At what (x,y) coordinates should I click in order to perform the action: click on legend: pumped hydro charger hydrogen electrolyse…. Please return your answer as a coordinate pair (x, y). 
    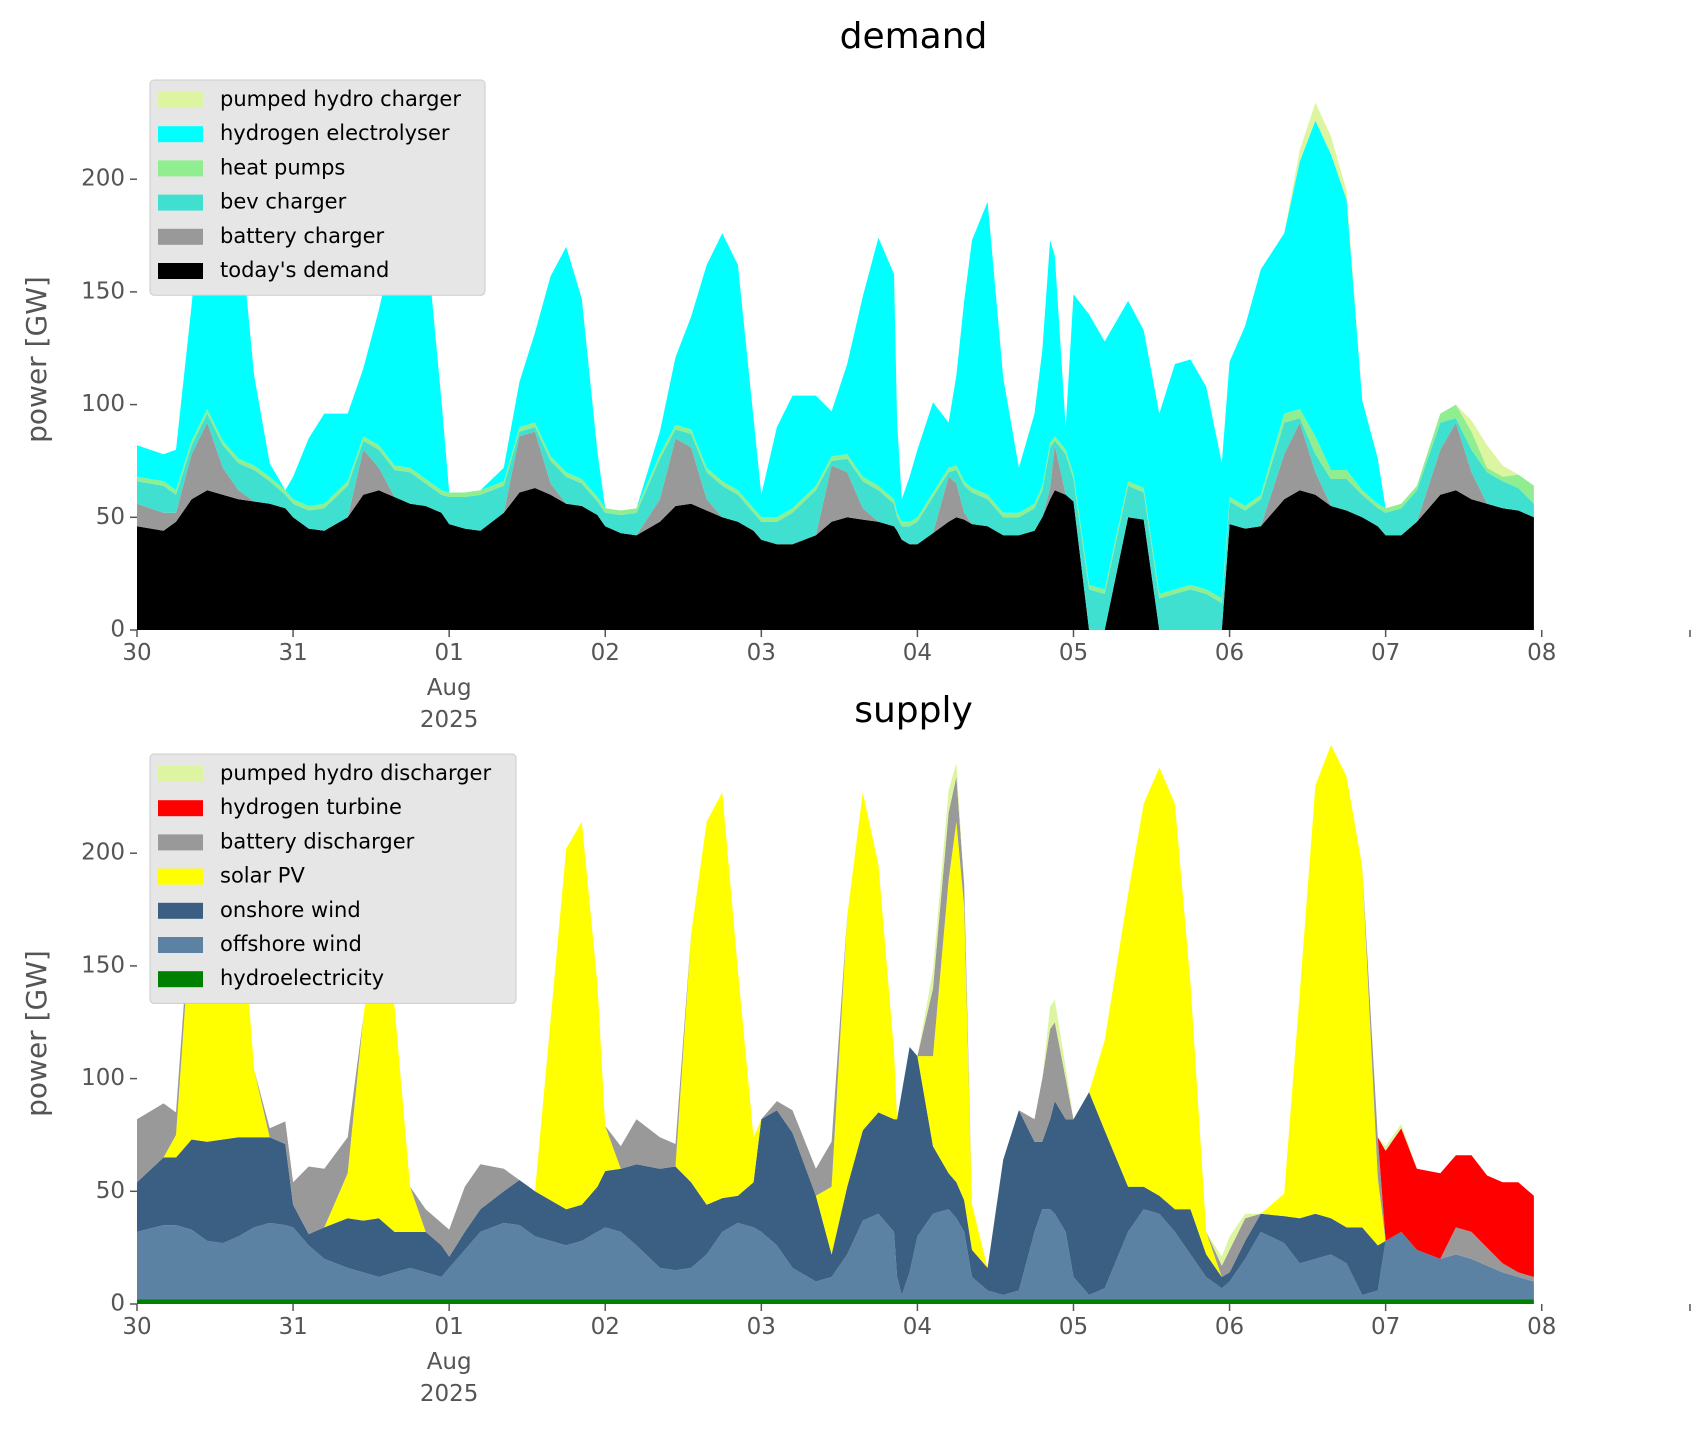
    Looking at the image, I should click on (317, 187).